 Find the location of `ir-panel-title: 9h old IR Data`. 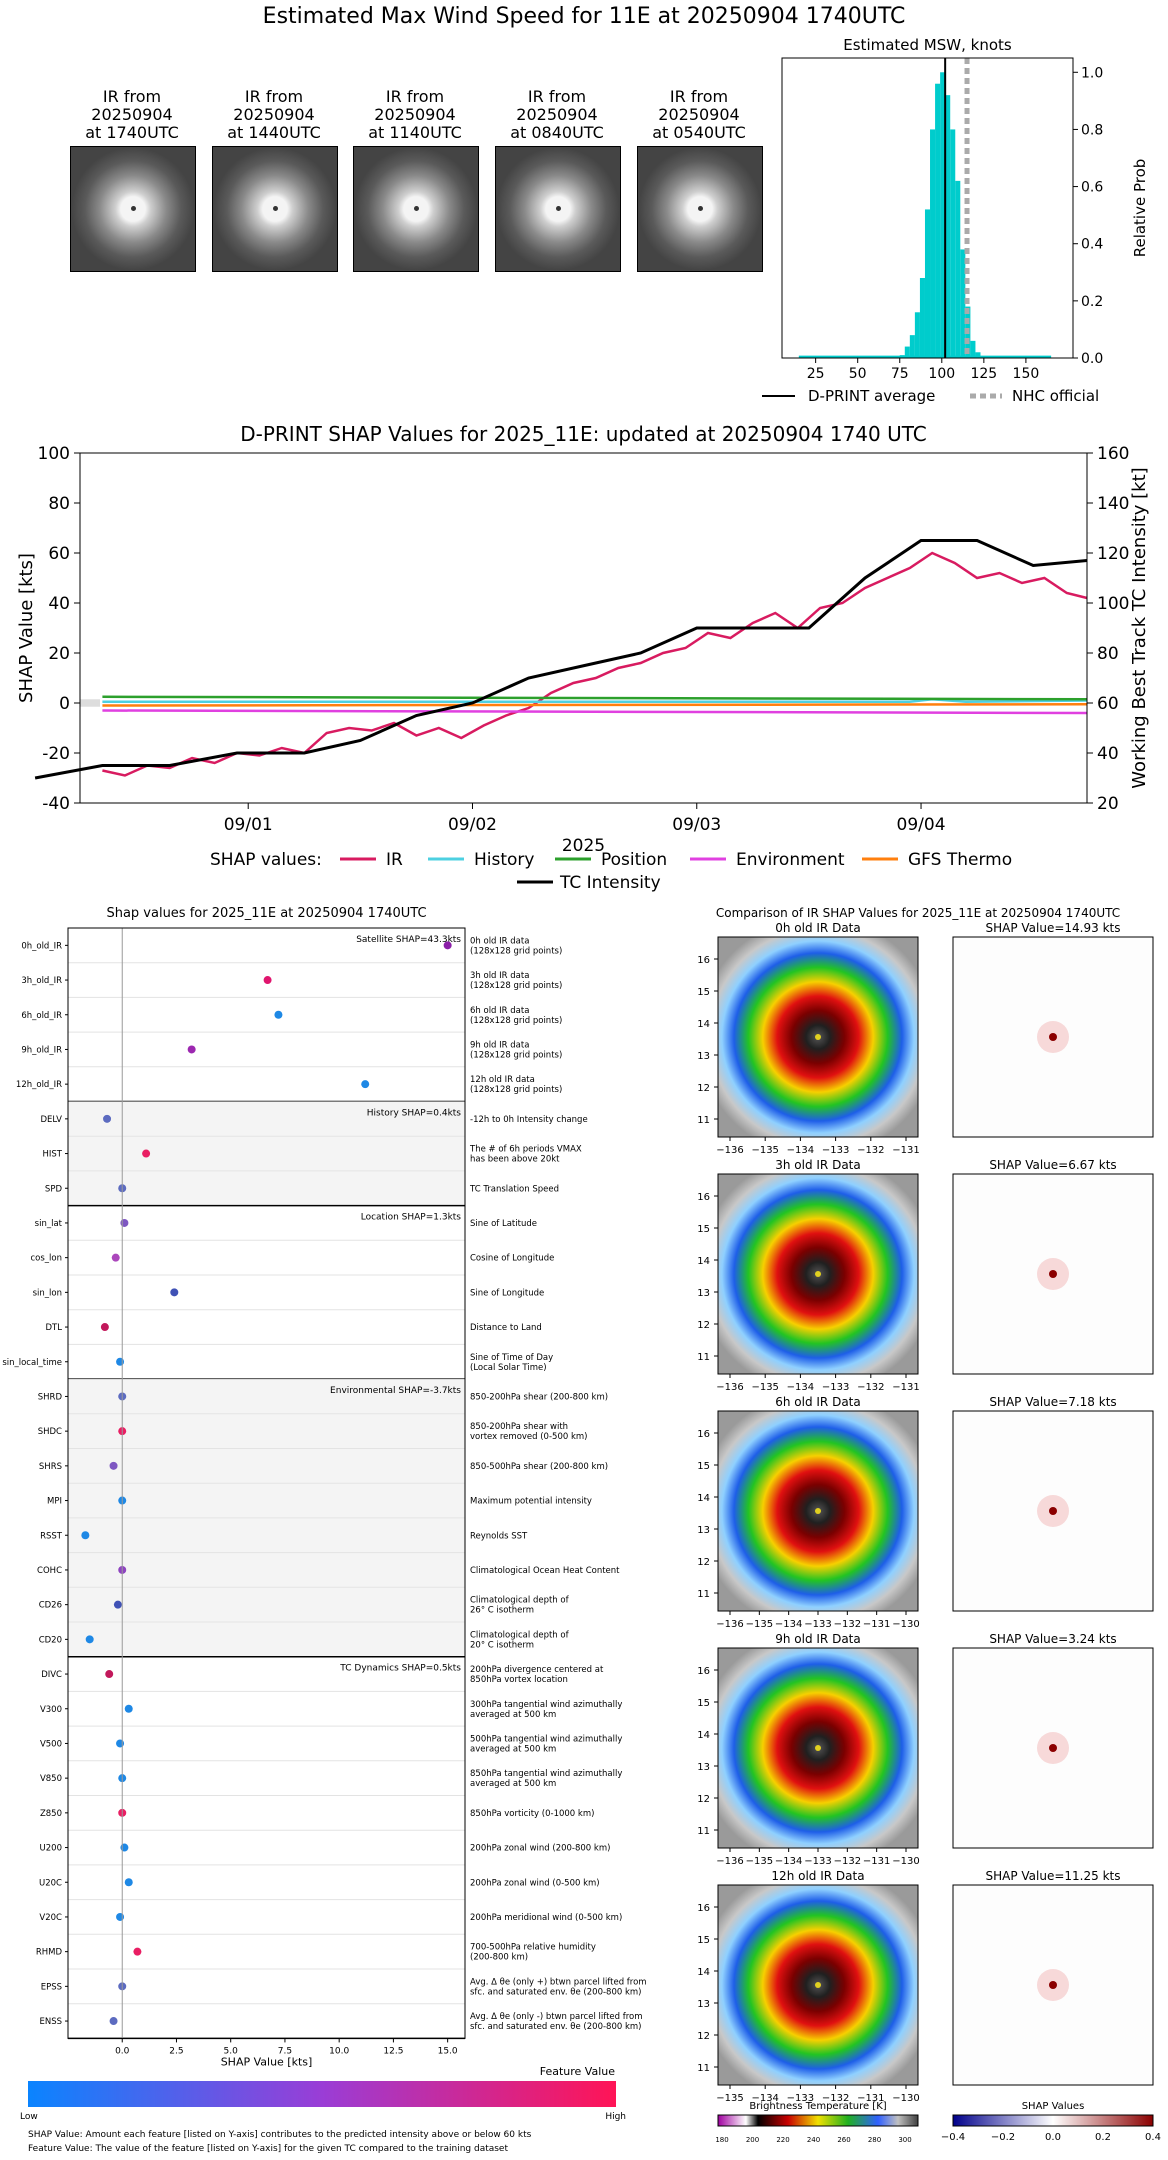

ir-panel-title: 9h old IR Data is located at coordinates (818, 1639).